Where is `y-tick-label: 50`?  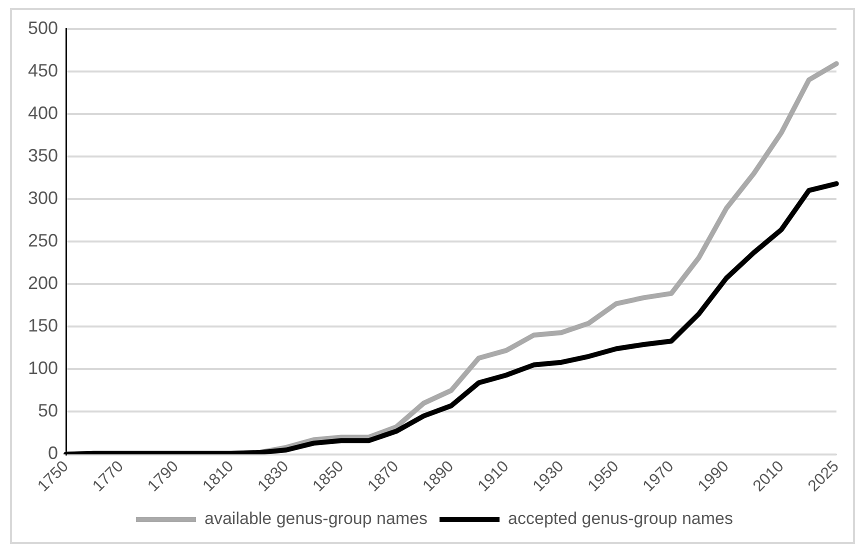 y-tick-label: 50 is located at coordinates (48, 410).